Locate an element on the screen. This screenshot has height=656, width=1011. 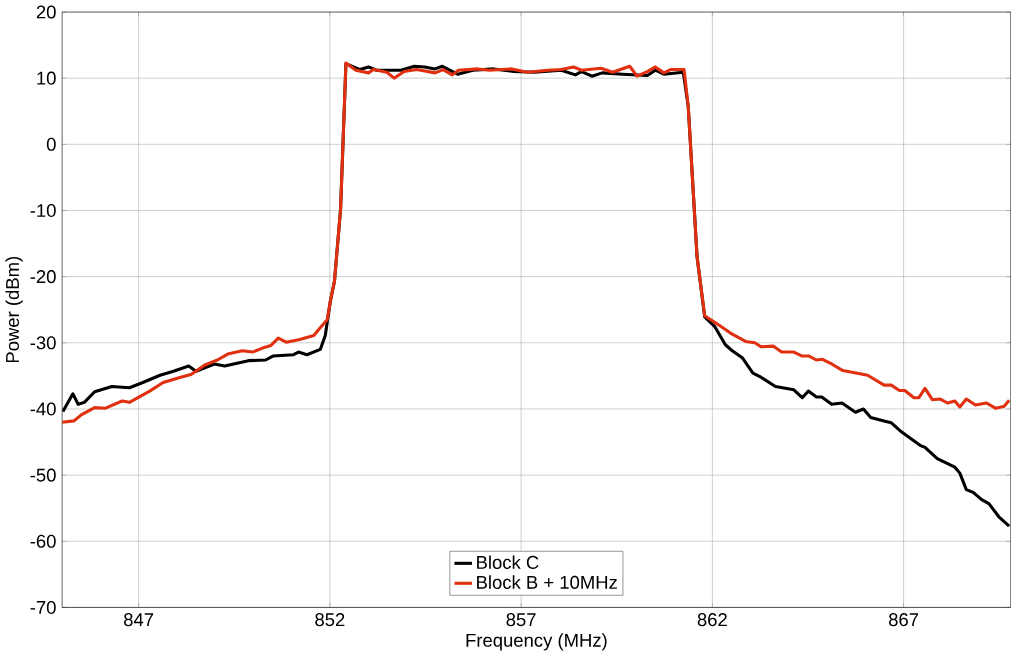
x-tick-label: 862 is located at coordinates (712, 620).